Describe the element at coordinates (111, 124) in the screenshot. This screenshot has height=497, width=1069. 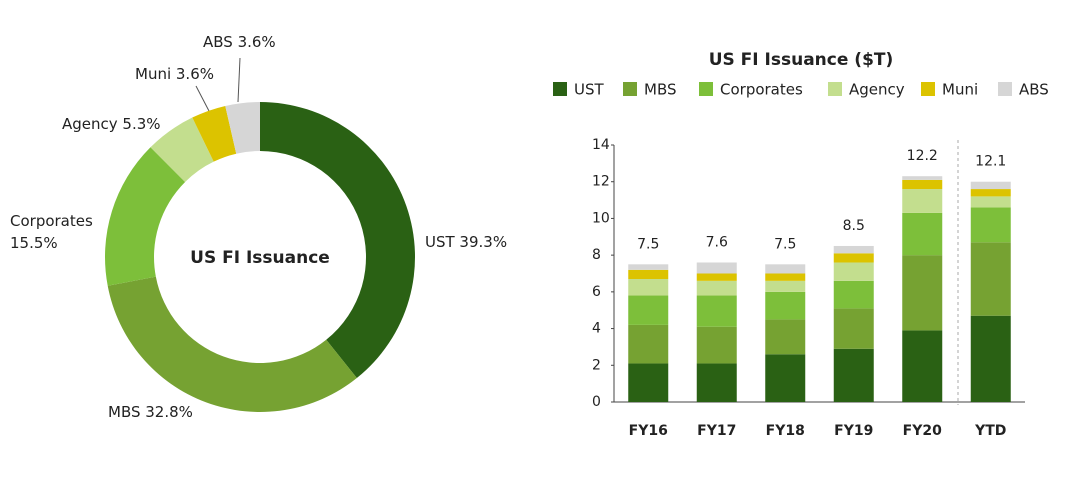
I see `slice-label: Agency 5.3%` at that location.